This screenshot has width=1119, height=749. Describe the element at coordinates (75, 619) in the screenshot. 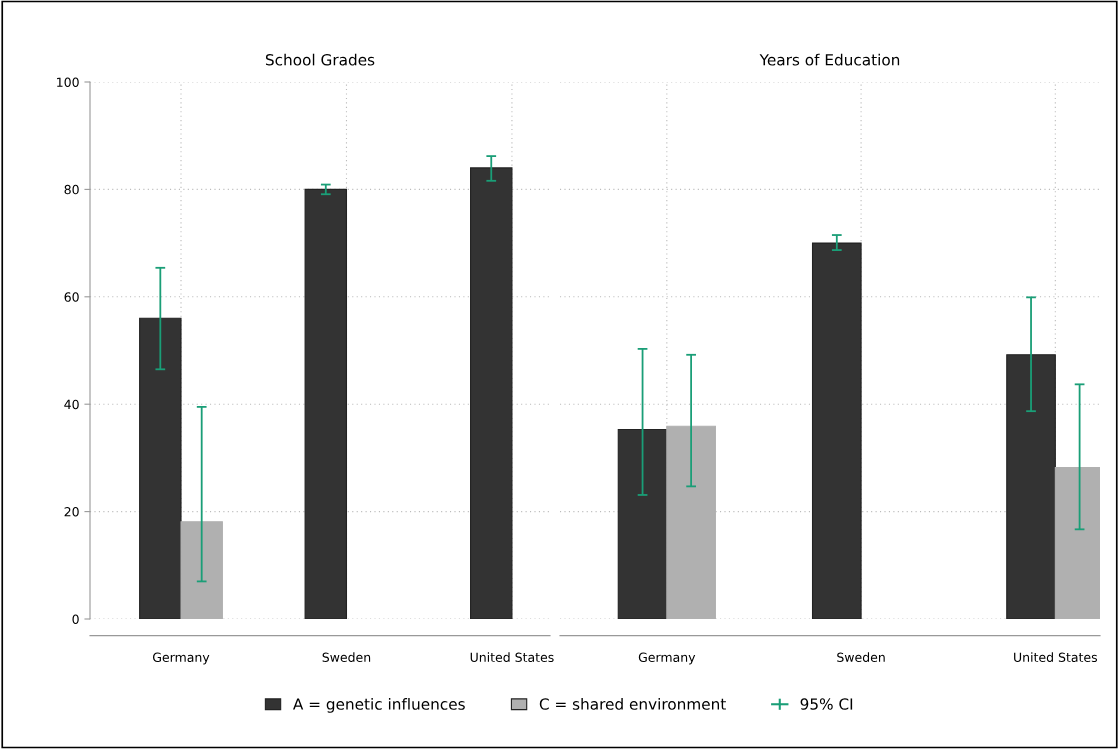

I see `y-tick-label: 0` at that location.